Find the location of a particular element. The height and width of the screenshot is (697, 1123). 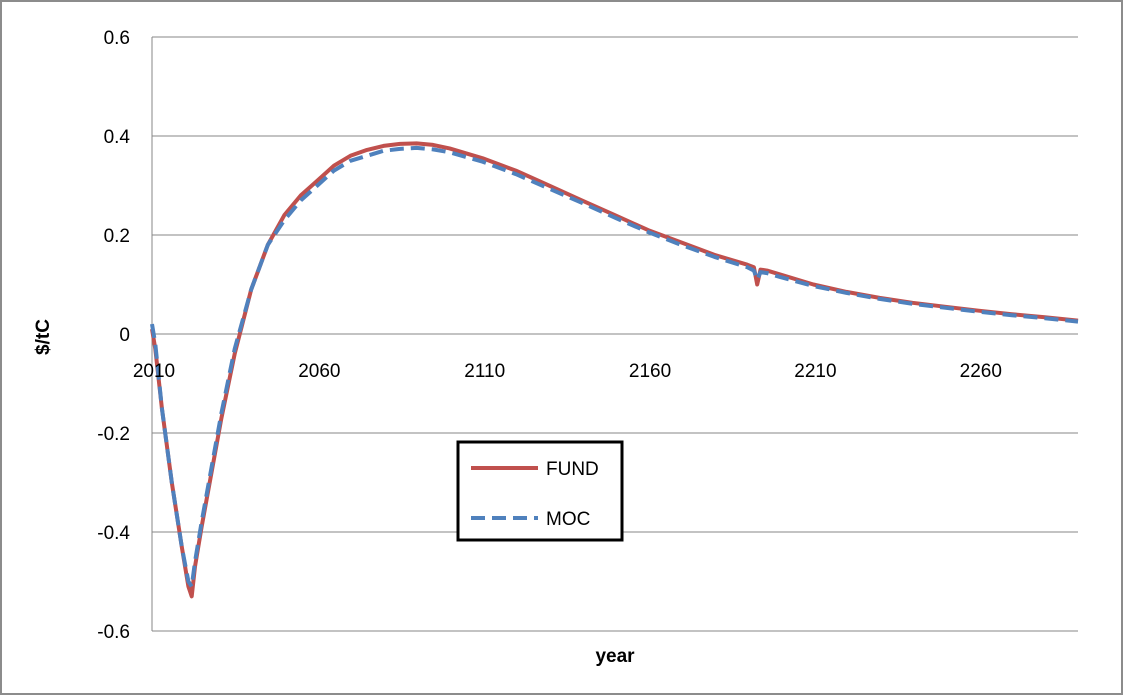

x-tick-label: 2260 is located at coordinates (981, 371).